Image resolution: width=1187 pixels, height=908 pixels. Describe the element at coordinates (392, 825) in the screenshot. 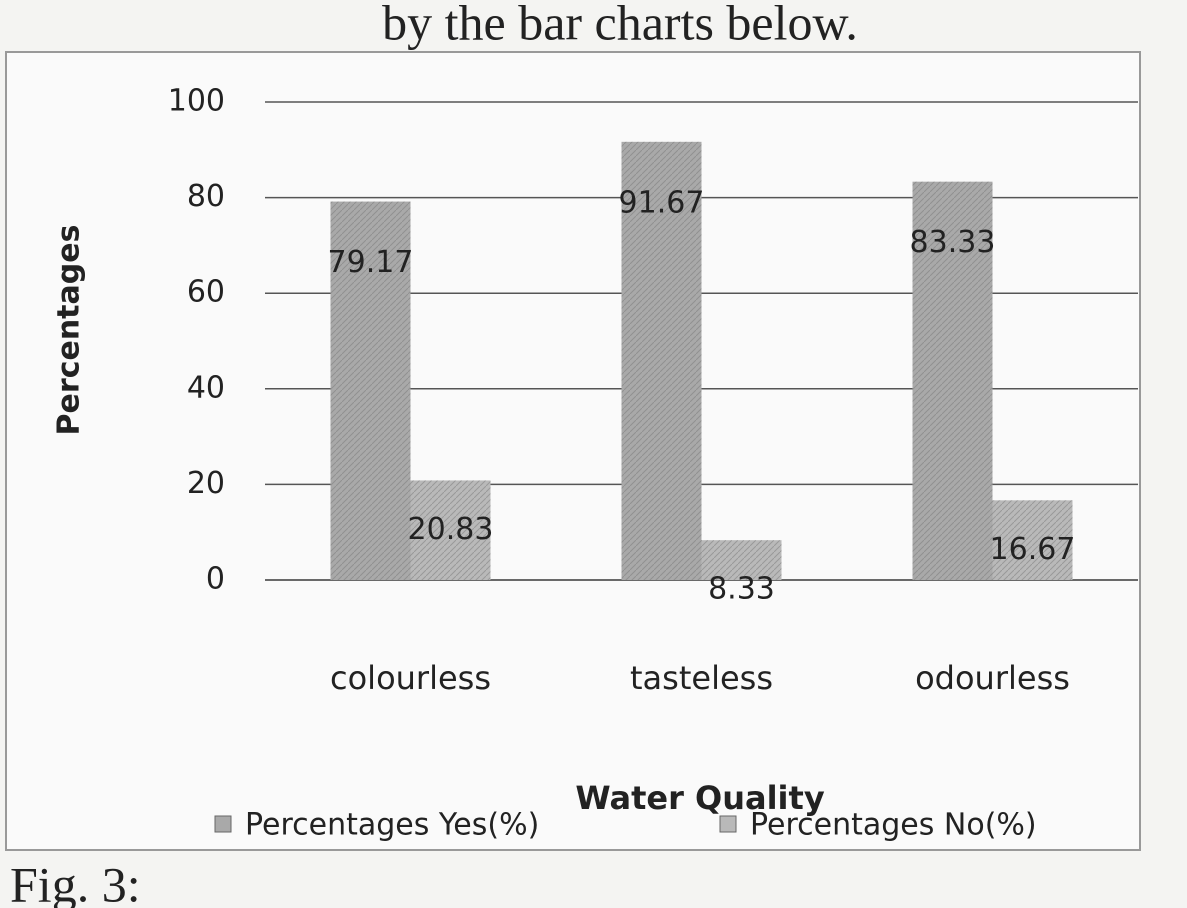

I see `legend-label: Percentages Yes(%)` at that location.